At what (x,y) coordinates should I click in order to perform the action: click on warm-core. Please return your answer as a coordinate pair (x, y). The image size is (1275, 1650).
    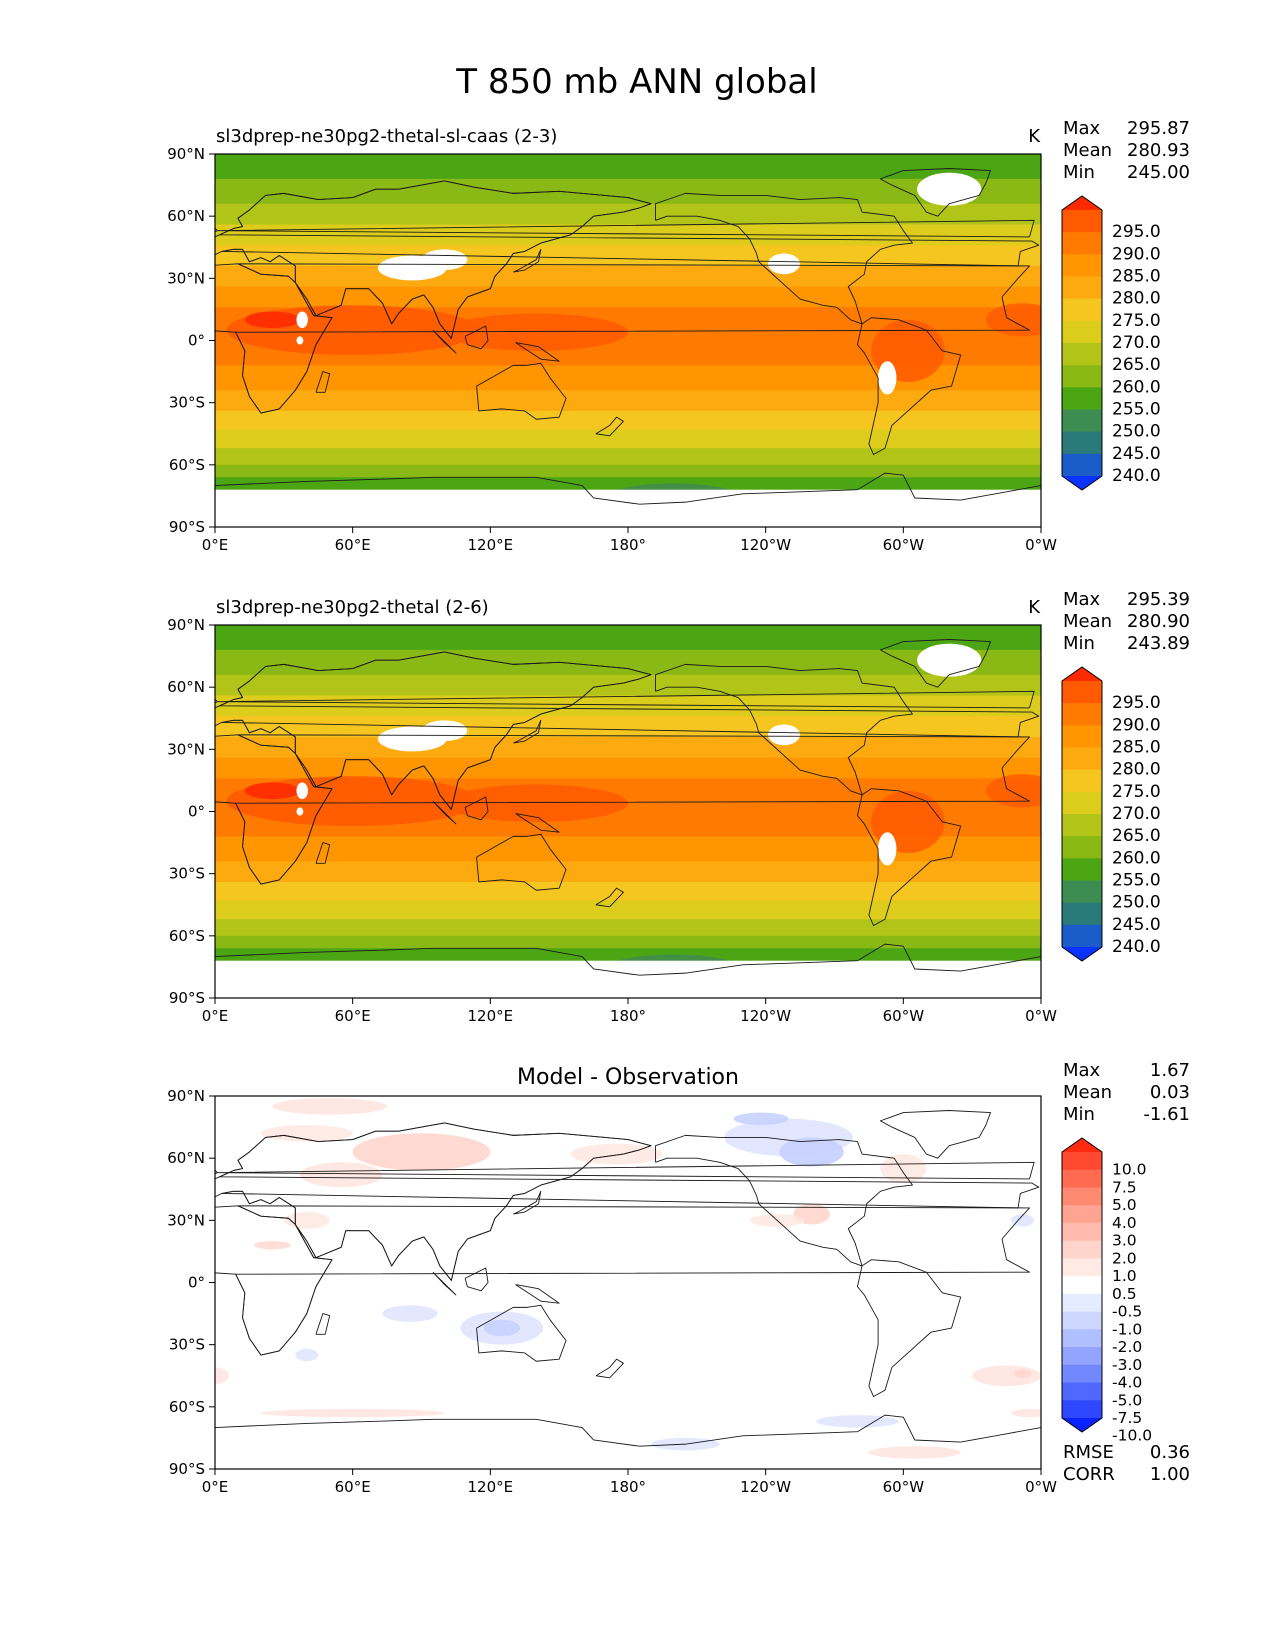
    Looking at the image, I should click on (536, 803).